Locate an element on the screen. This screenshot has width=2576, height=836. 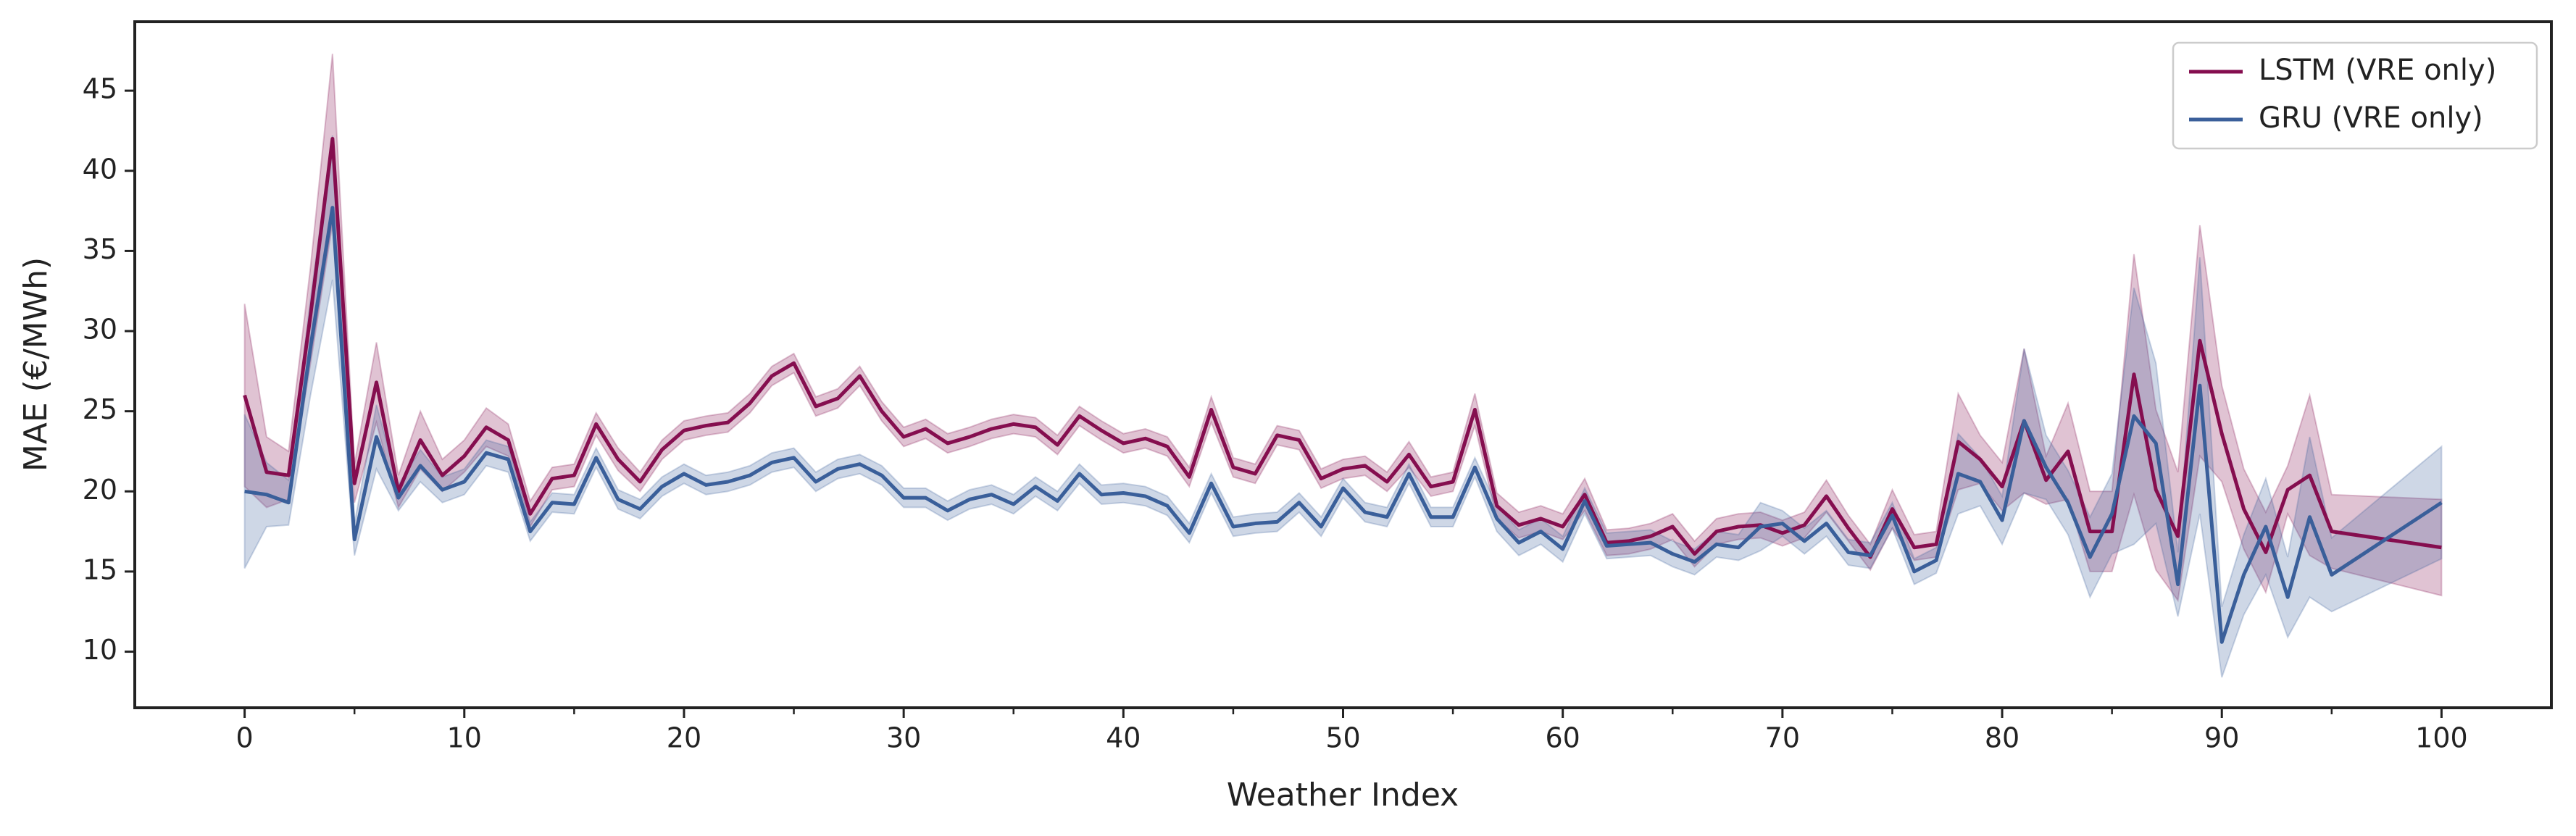
y-tick-label: 15 is located at coordinates (100, 569).